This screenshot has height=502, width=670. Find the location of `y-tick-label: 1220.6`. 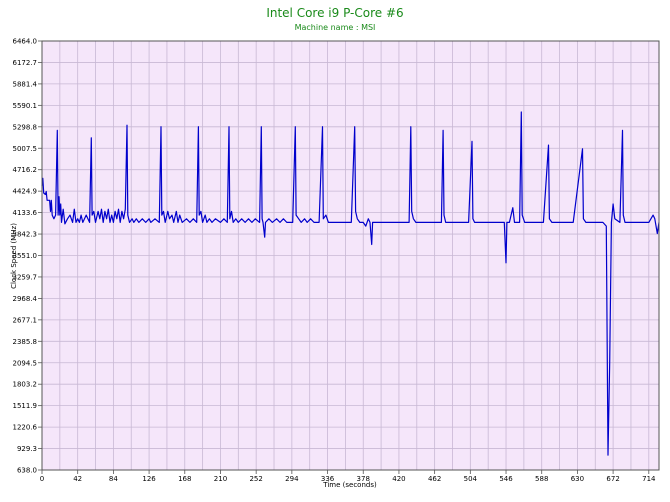

y-tick-label: 1220.6 is located at coordinates (25, 428).